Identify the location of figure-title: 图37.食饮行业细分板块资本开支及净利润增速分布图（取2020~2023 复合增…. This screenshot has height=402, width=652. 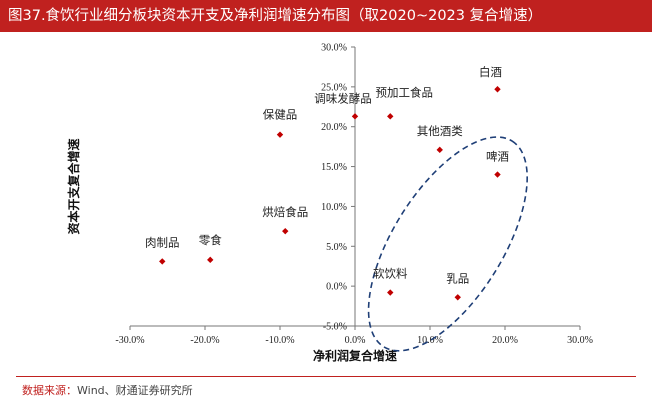
(326, 16).